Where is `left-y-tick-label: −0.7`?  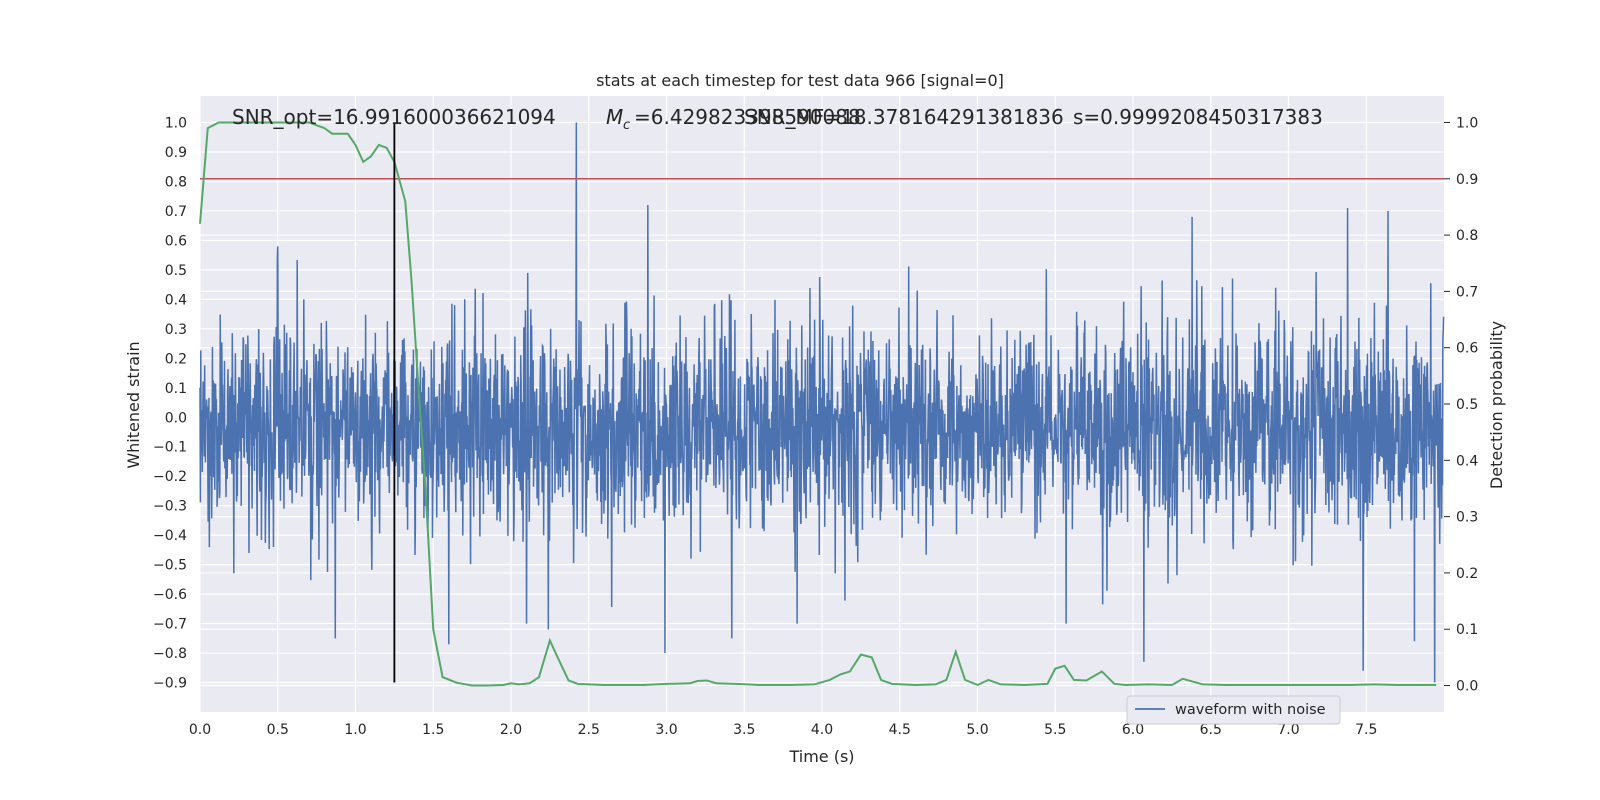
left-y-tick-label: −0.7 is located at coordinates (170, 625).